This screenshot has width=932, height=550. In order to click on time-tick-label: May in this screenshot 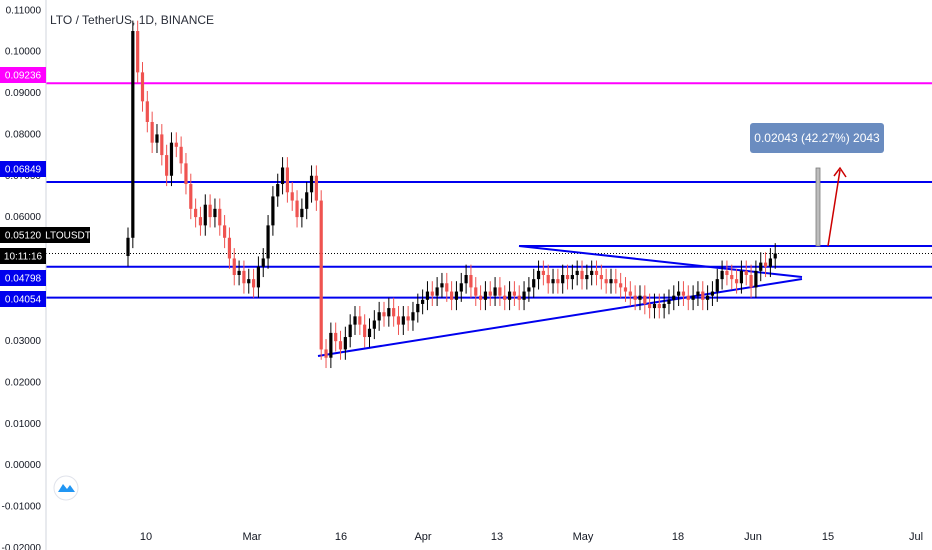, I will do `click(583, 537)`.